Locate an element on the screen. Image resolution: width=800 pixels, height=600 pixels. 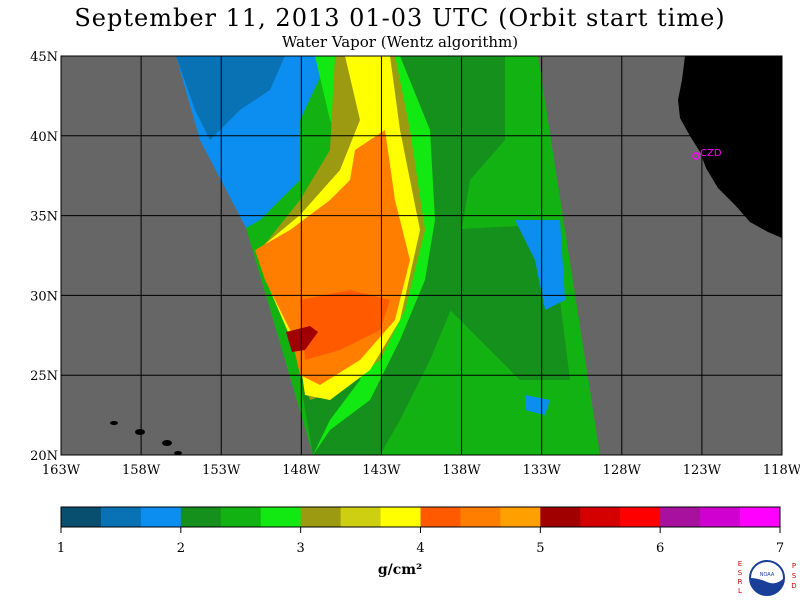
lon-tick-label: 133W is located at coordinates (542, 470).